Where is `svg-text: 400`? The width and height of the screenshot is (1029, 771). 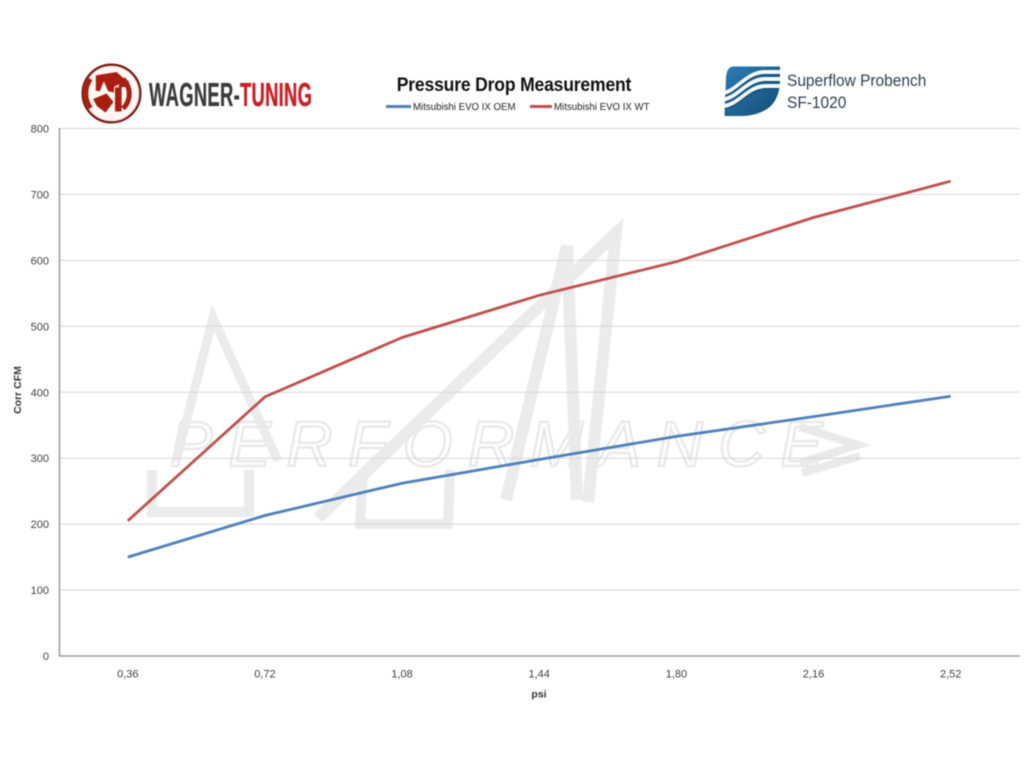
svg-text: 400 is located at coordinates (40, 393).